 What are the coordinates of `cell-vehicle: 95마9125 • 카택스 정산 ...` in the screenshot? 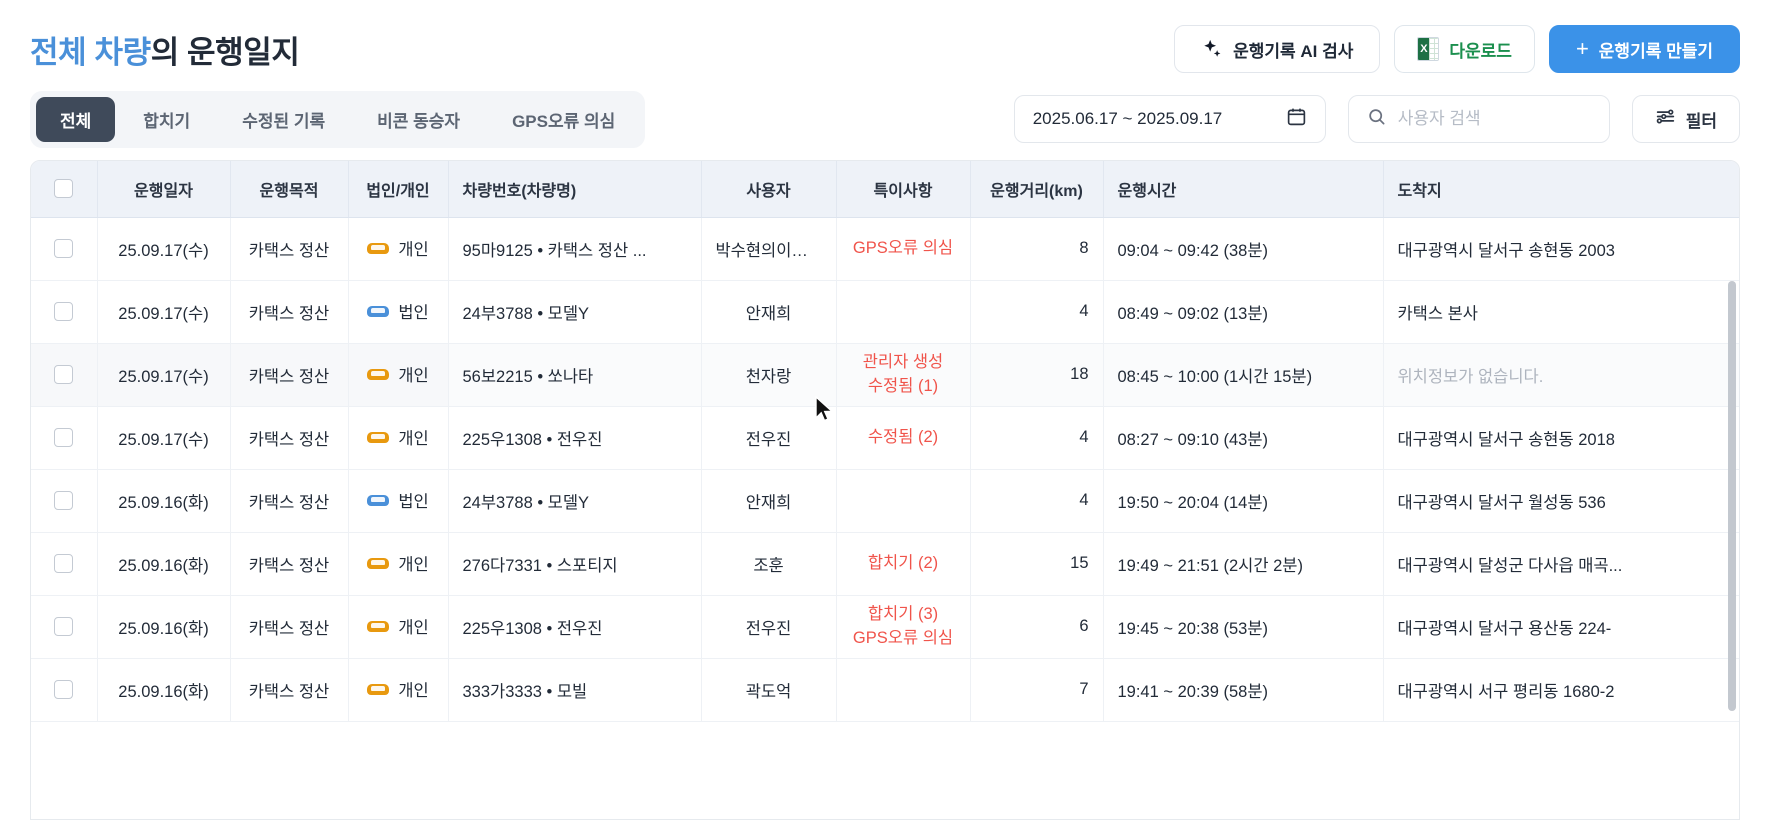 It's located at (575, 249).